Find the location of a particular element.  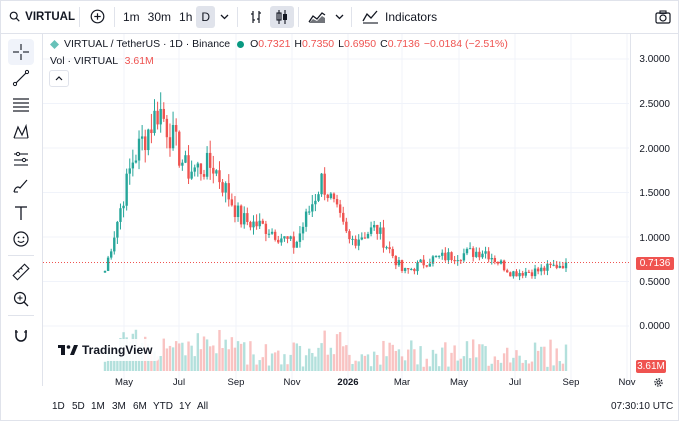

forecast-tool is located at coordinates (21, 159).